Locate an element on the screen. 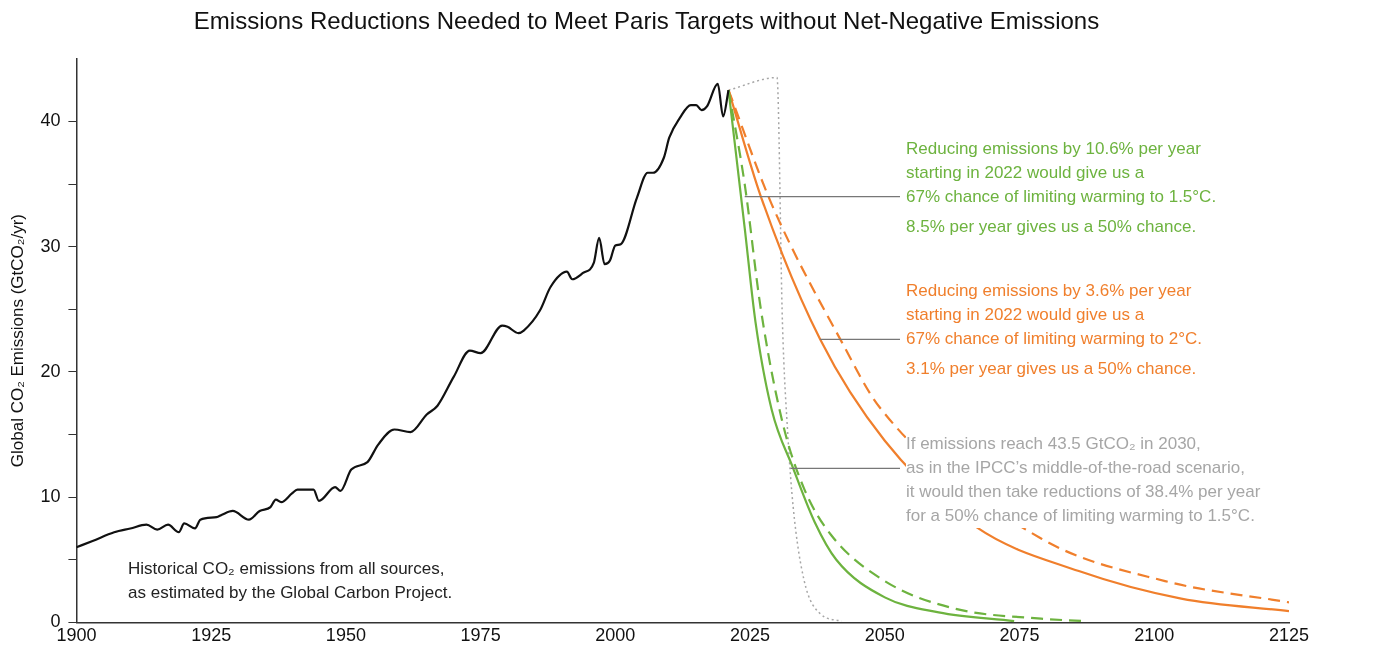  annotation: 8.5% per year gives us a 50% chance. is located at coordinates (1051, 226).